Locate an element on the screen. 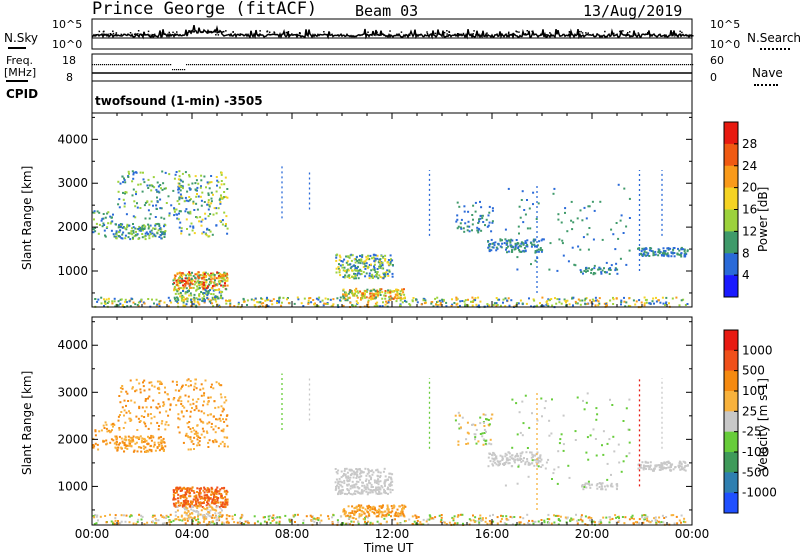  power-colorbar-tick-label: 16 is located at coordinates (749, 210).